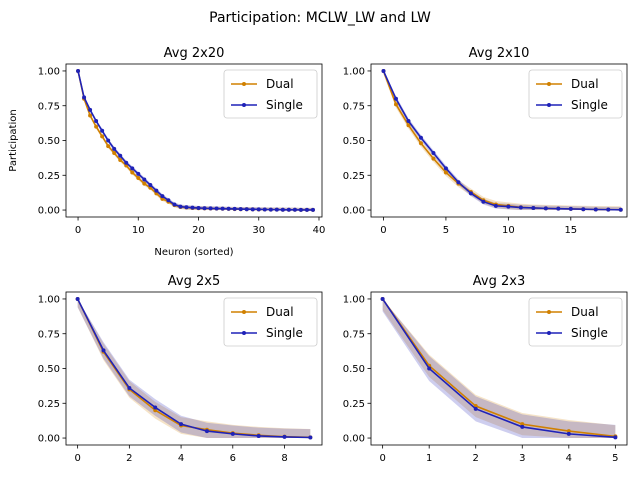 This screenshot has height=480, width=640. I want to click on y-tick-label: 0.00, so click(49, 439).